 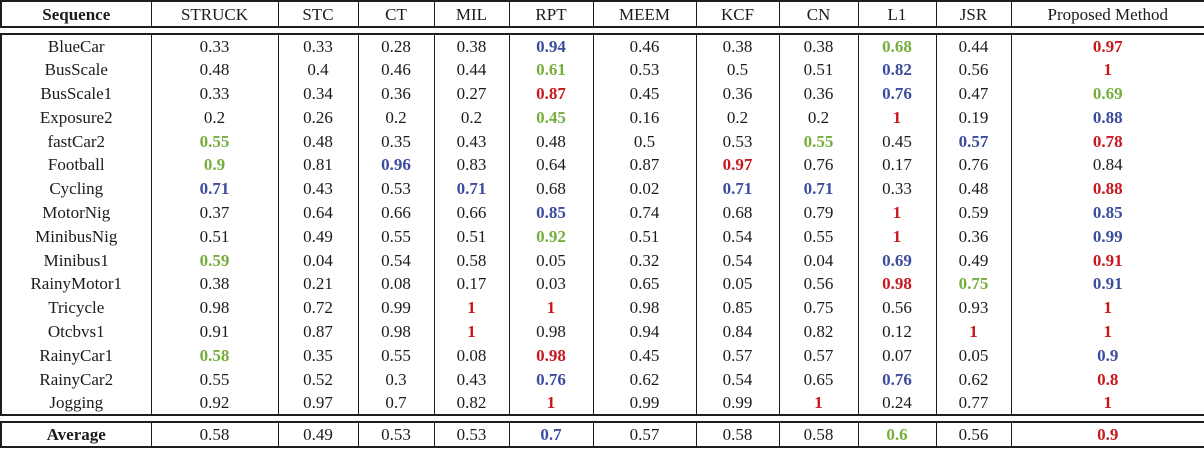 What do you see at coordinates (76, 14) in the screenshot?
I see `column-header-sequence: Sequence` at bounding box center [76, 14].